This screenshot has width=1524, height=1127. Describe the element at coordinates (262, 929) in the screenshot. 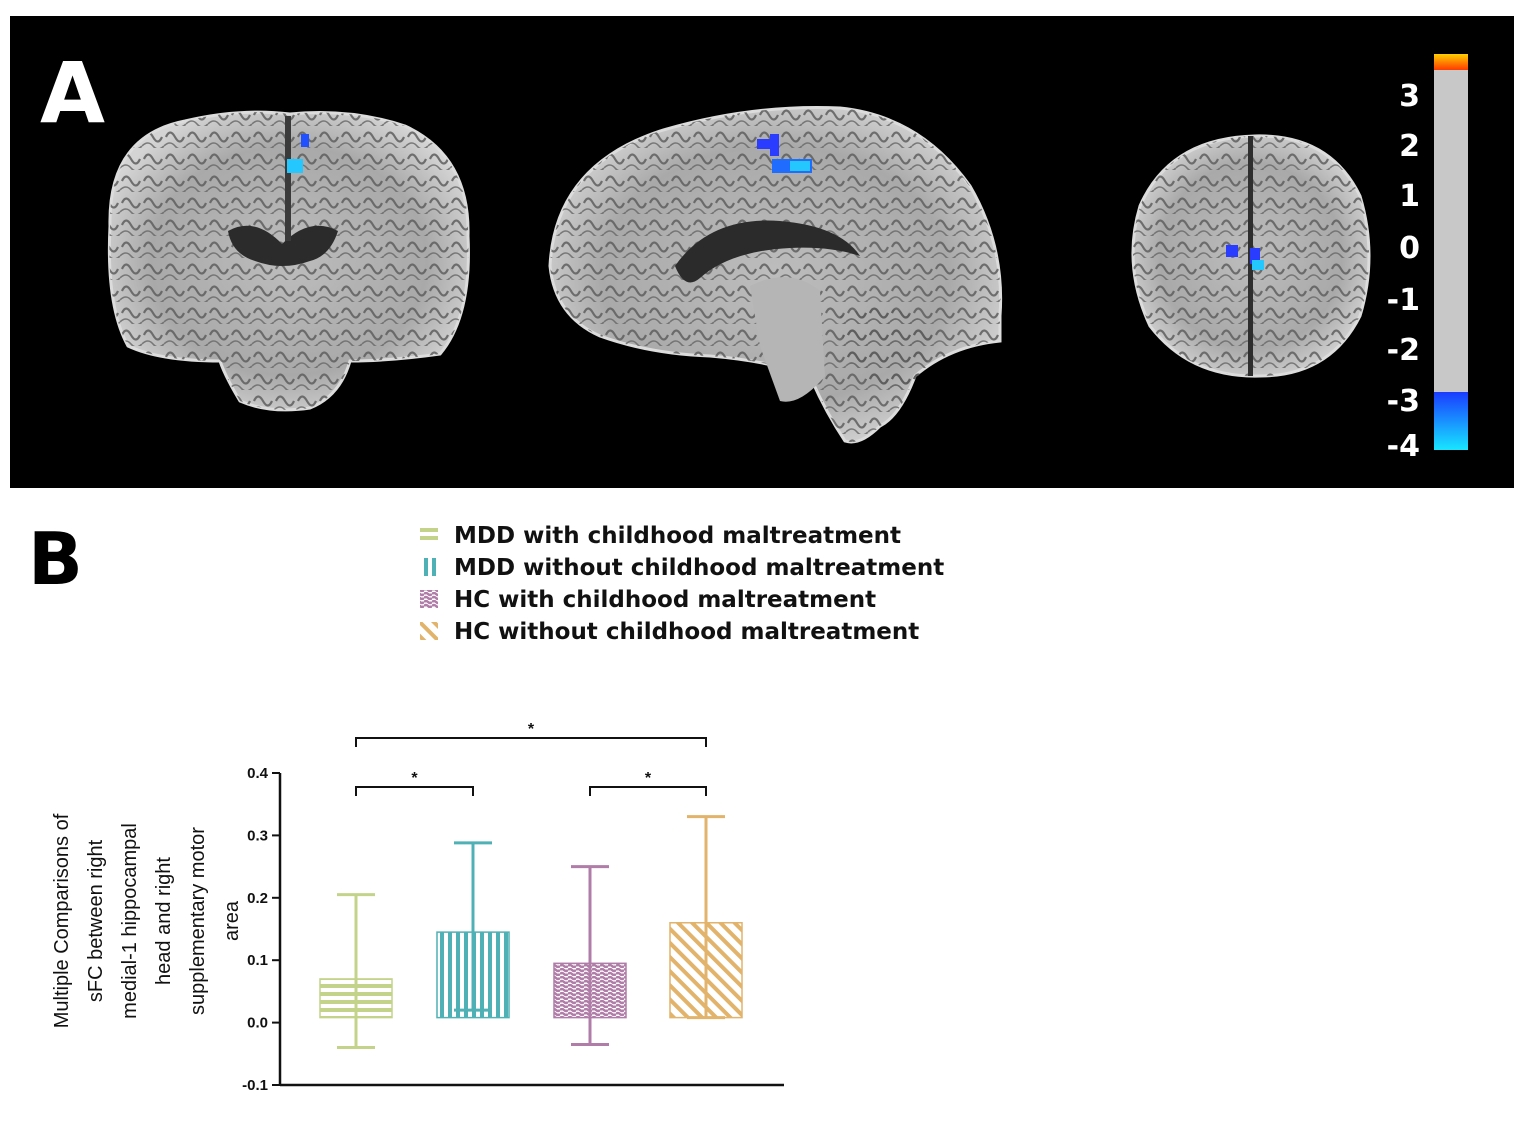

I see `y-axis: -0.1 0.0 0.1 0.2 0.3 0.4` at that location.